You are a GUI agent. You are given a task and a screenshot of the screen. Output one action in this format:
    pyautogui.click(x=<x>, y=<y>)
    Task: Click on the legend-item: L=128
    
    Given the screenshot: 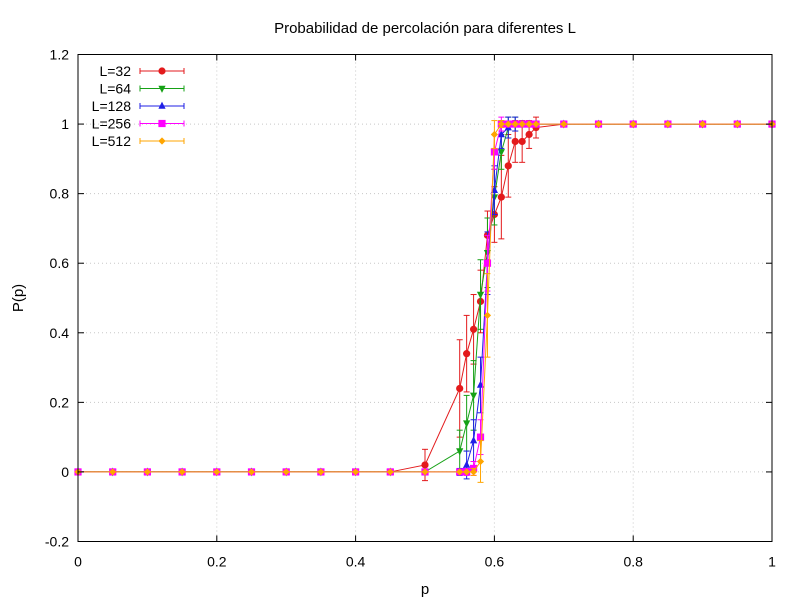 What is the action you would take?
    pyautogui.click(x=138, y=106)
    